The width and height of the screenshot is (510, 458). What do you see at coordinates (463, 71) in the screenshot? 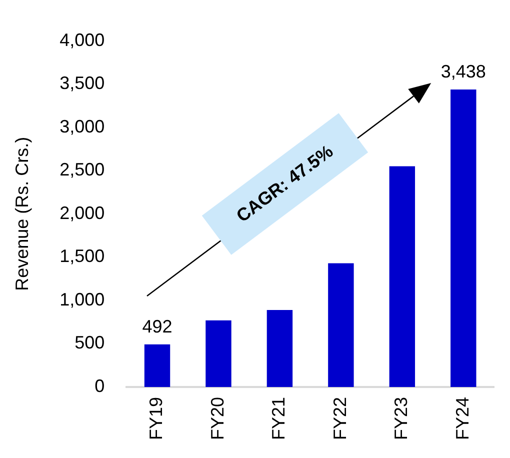
I see `data-label: 3,438` at bounding box center [463, 71].